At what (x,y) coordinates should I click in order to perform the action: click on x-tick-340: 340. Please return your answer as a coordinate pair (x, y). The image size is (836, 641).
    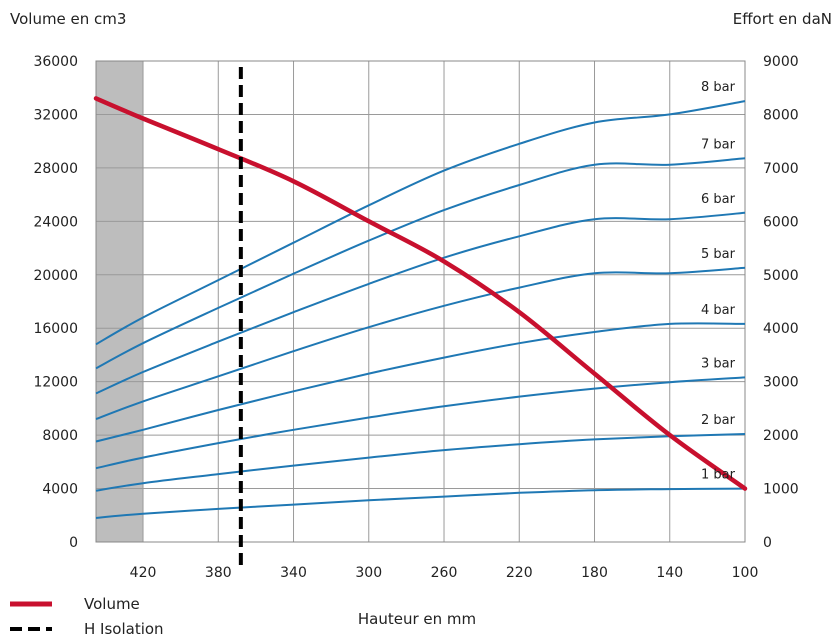
    Looking at the image, I should click on (293, 573).